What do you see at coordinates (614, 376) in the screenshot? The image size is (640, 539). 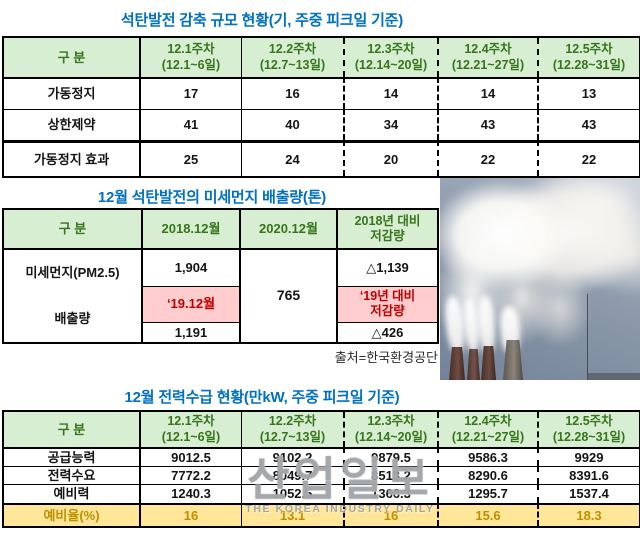 I see `ground-structure` at bounding box center [614, 376].